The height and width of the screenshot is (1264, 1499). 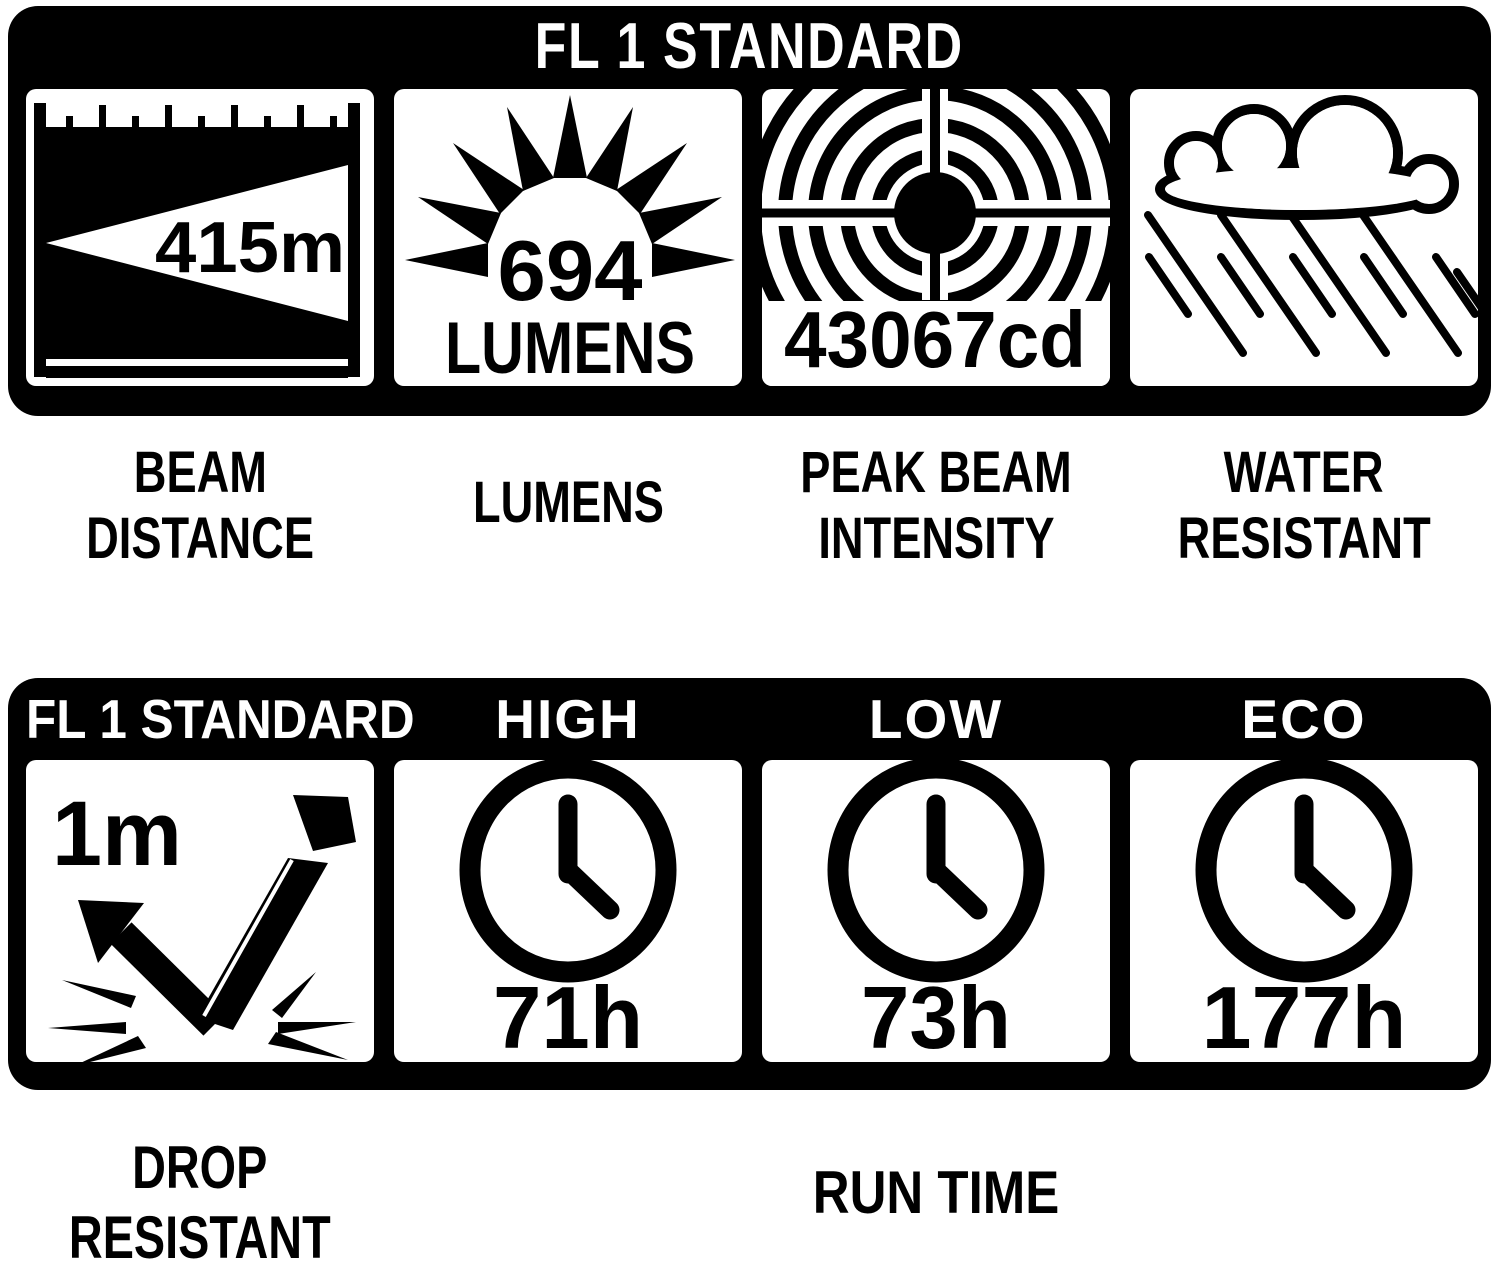 What do you see at coordinates (200, 1234) in the screenshot?
I see `drop-label-line2: RESISTANT` at bounding box center [200, 1234].